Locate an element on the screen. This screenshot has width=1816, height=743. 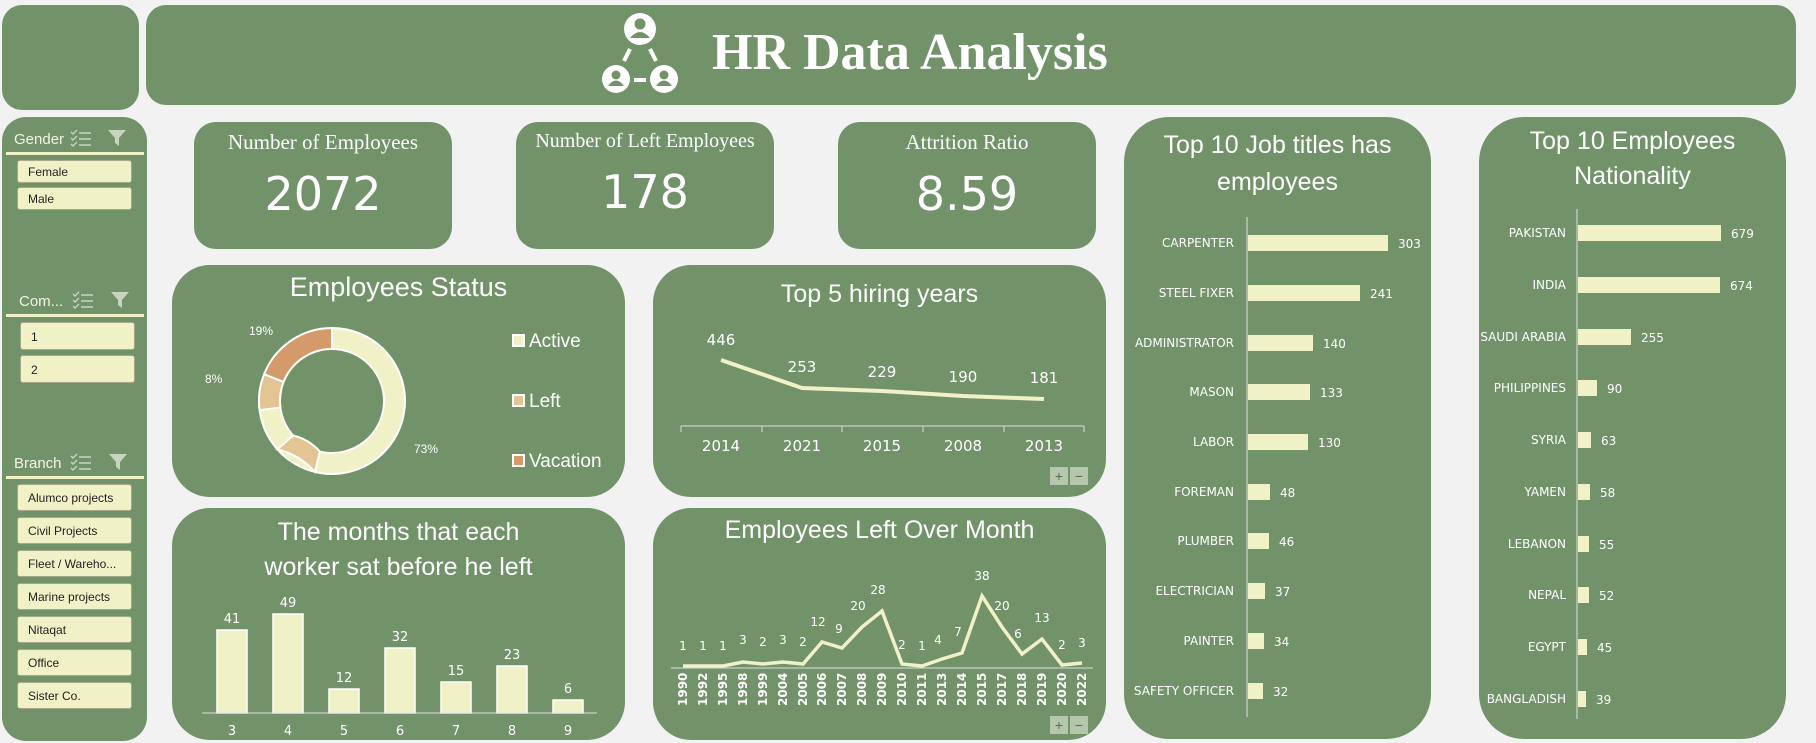
svg-text: 2004 is located at coordinates (783, 689).